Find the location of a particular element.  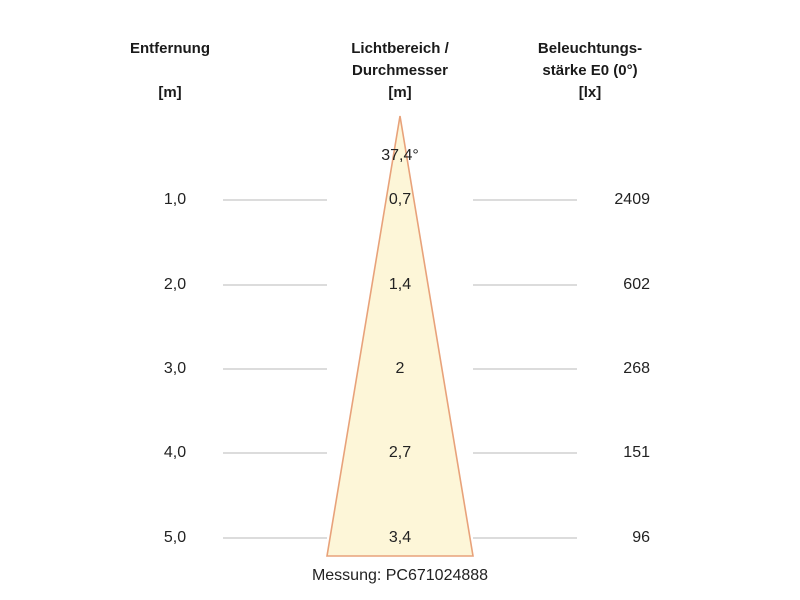

distance-value: 2,0 is located at coordinates (175, 284).